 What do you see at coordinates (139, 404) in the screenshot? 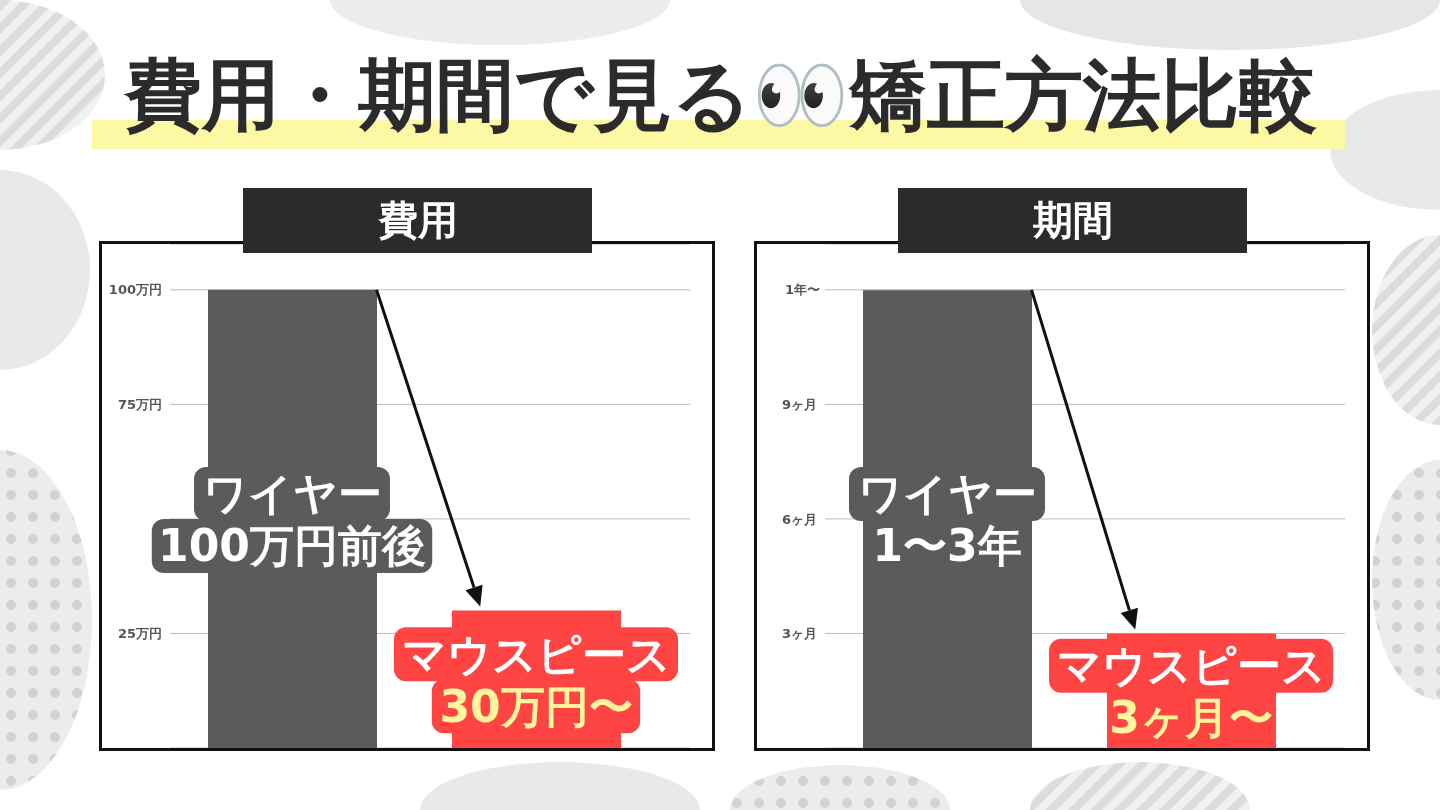
I see `y-tick-label: 75万円` at bounding box center [139, 404].